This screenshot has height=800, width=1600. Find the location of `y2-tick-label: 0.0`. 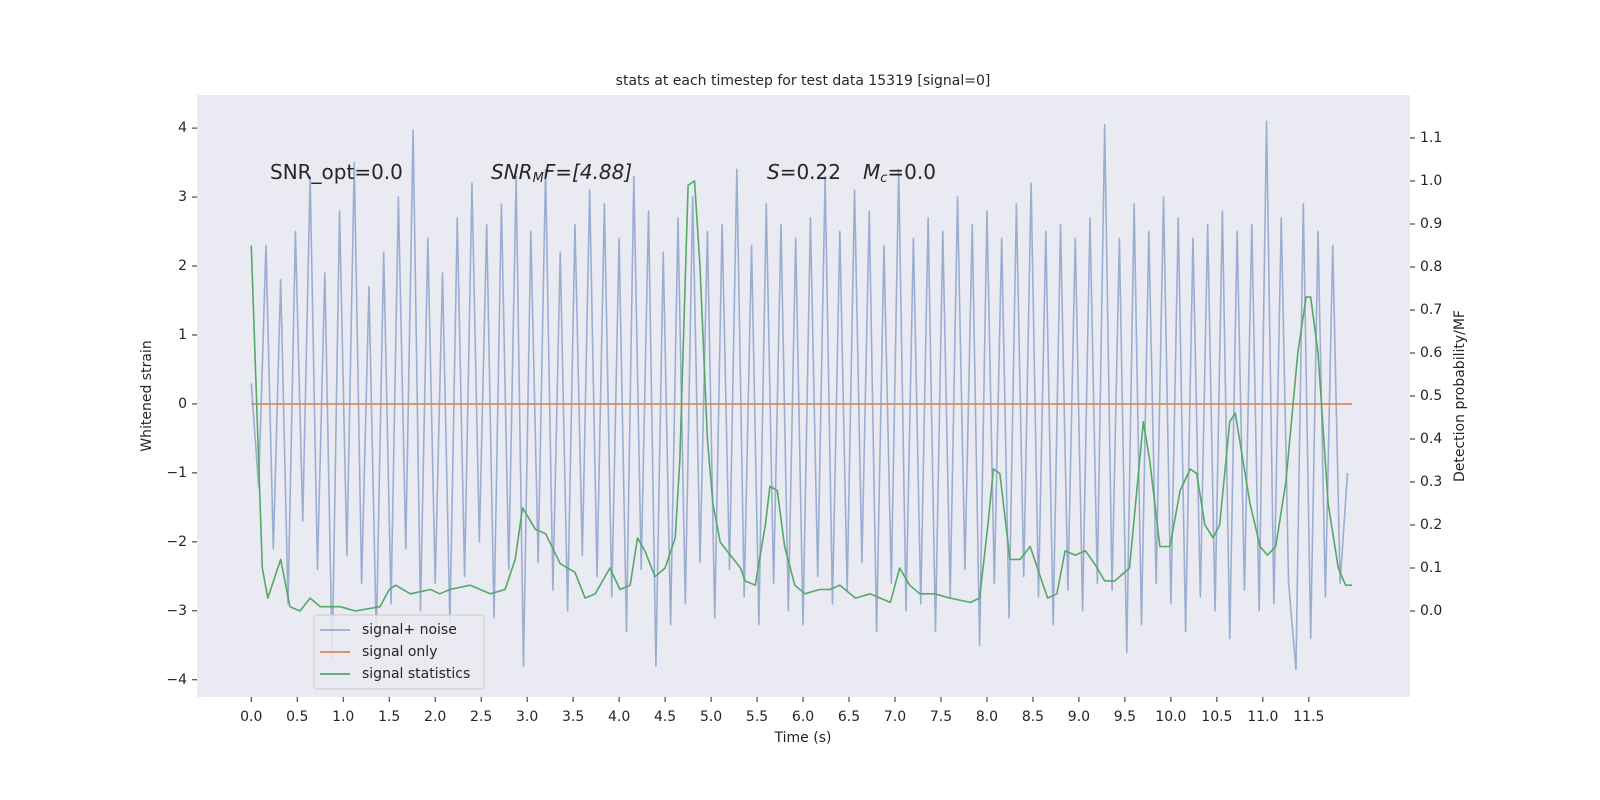

y2-tick-label: 0.0 is located at coordinates (1431, 611).